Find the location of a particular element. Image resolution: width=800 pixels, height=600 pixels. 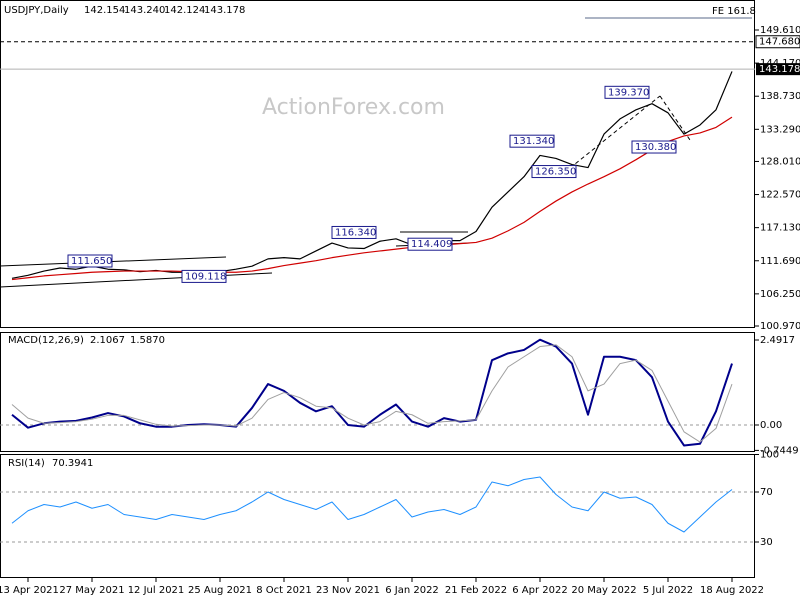

x-tick-label: 20 May 2022 is located at coordinates (603, 590).